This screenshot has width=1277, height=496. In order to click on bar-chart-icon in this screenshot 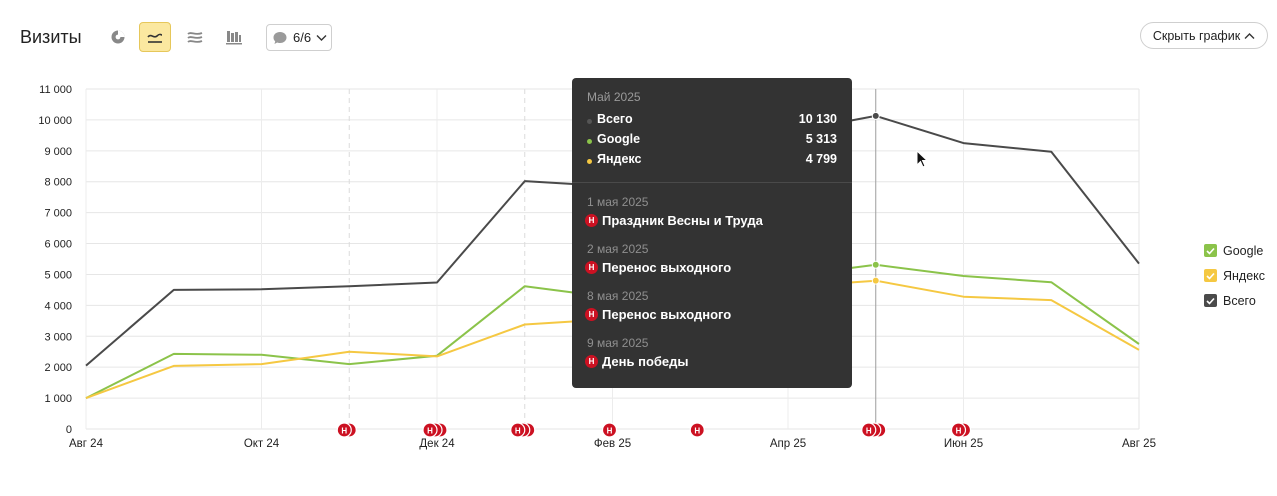, I will do `click(234, 38)`.